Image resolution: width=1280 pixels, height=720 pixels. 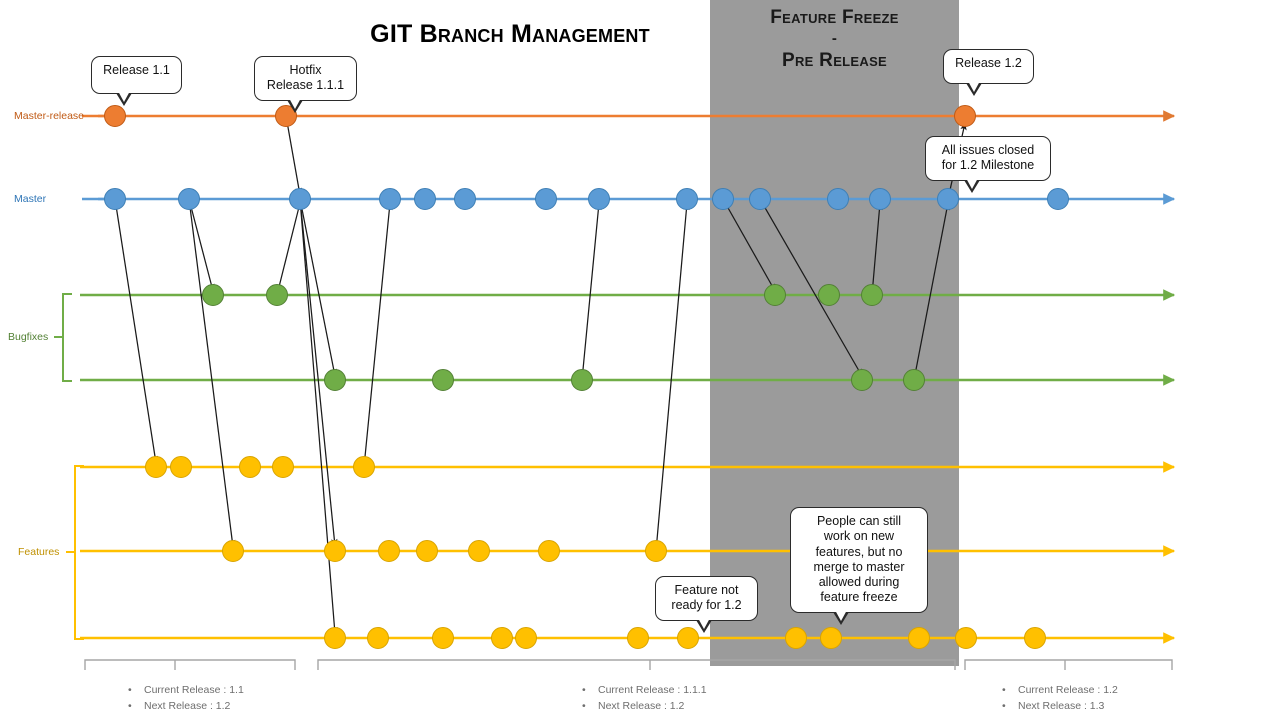 I want to click on callout-line: for 1.2 Milestone, so click(x=988, y=165).